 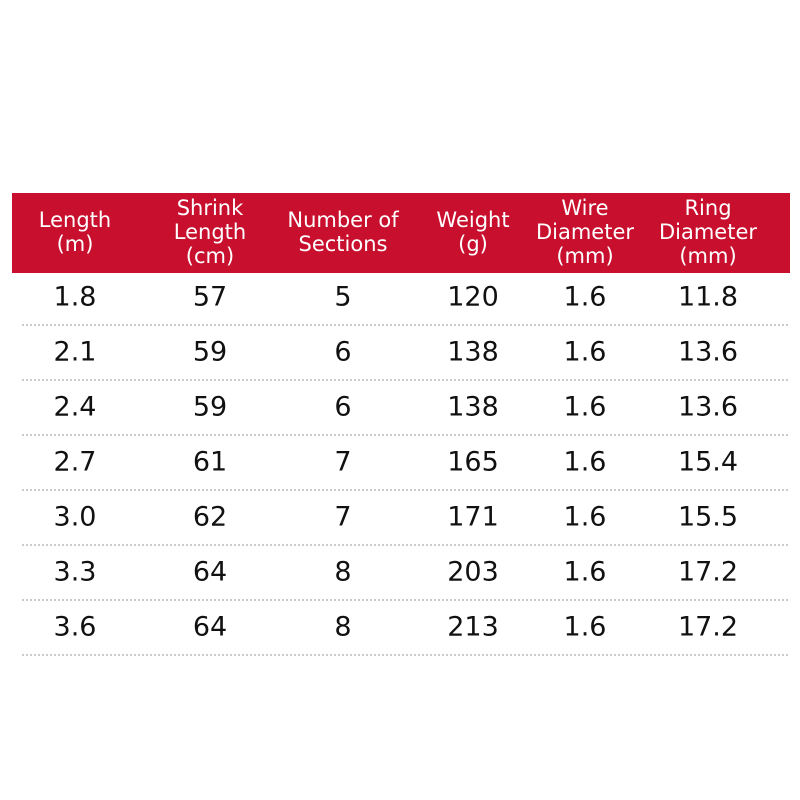 I want to click on cell-text: 213, so click(x=473, y=627).